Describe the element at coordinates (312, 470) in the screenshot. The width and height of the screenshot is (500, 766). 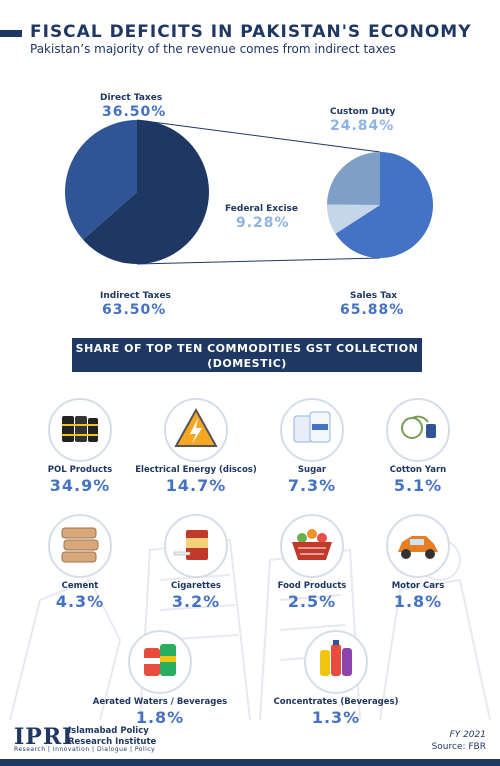
I see `commodity-label: Sugar` at that location.